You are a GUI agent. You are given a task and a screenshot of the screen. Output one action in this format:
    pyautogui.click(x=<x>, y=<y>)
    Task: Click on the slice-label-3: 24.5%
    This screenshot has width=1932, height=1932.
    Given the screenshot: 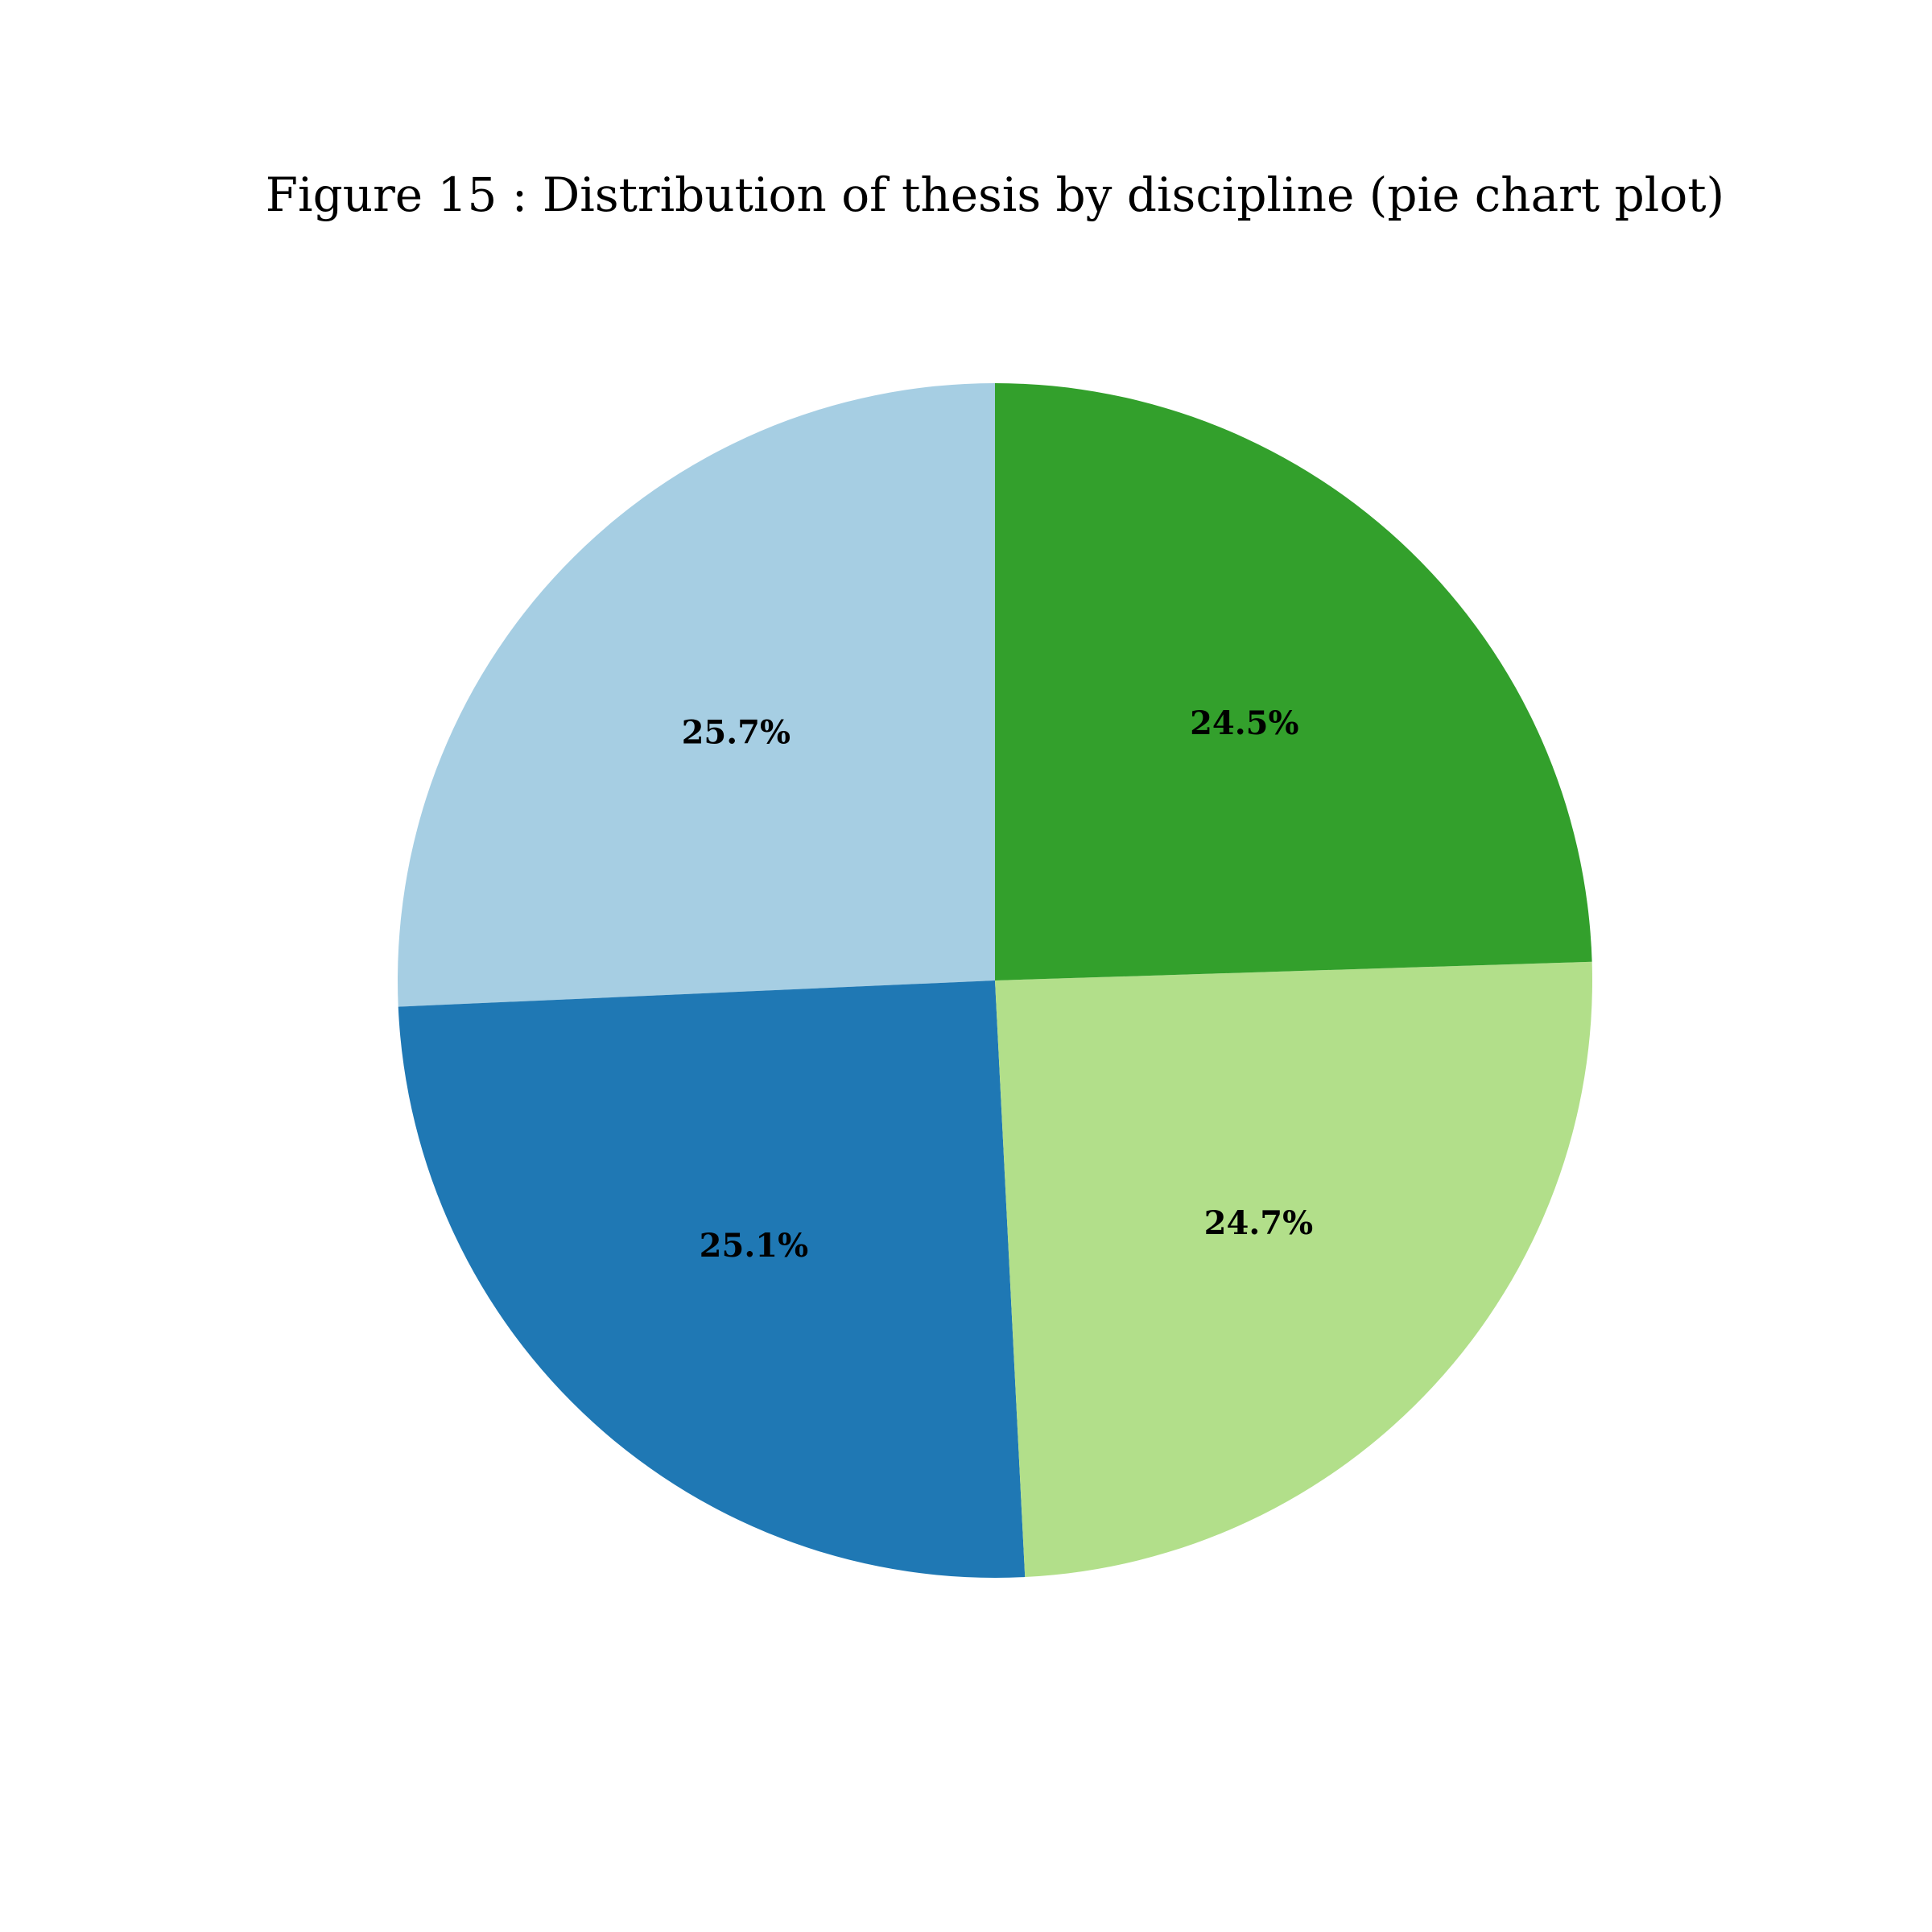 What is the action you would take?
    pyautogui.click(x=1244, y=723)
    